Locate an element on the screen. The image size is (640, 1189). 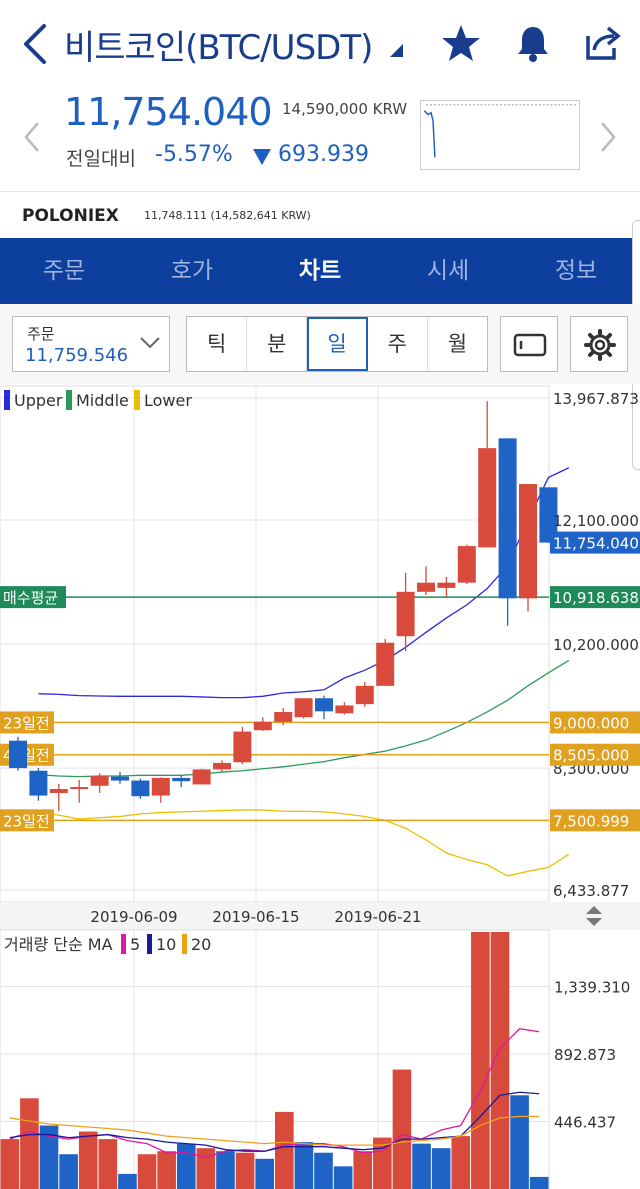
date-tick-label: 2019-06-15 is located at coordinates (255, 917).